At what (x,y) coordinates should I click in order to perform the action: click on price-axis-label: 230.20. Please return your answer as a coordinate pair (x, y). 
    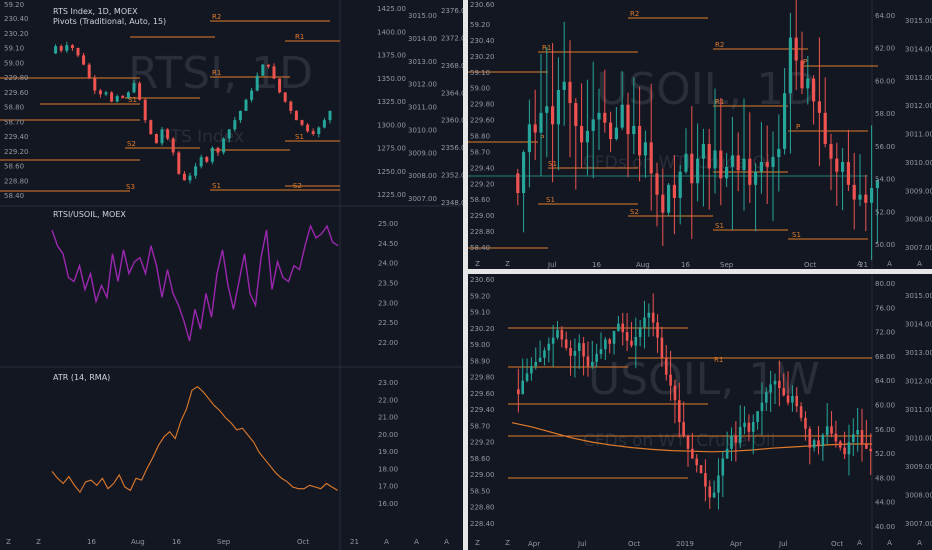
    Looking at the image, I should click on (482, 57).